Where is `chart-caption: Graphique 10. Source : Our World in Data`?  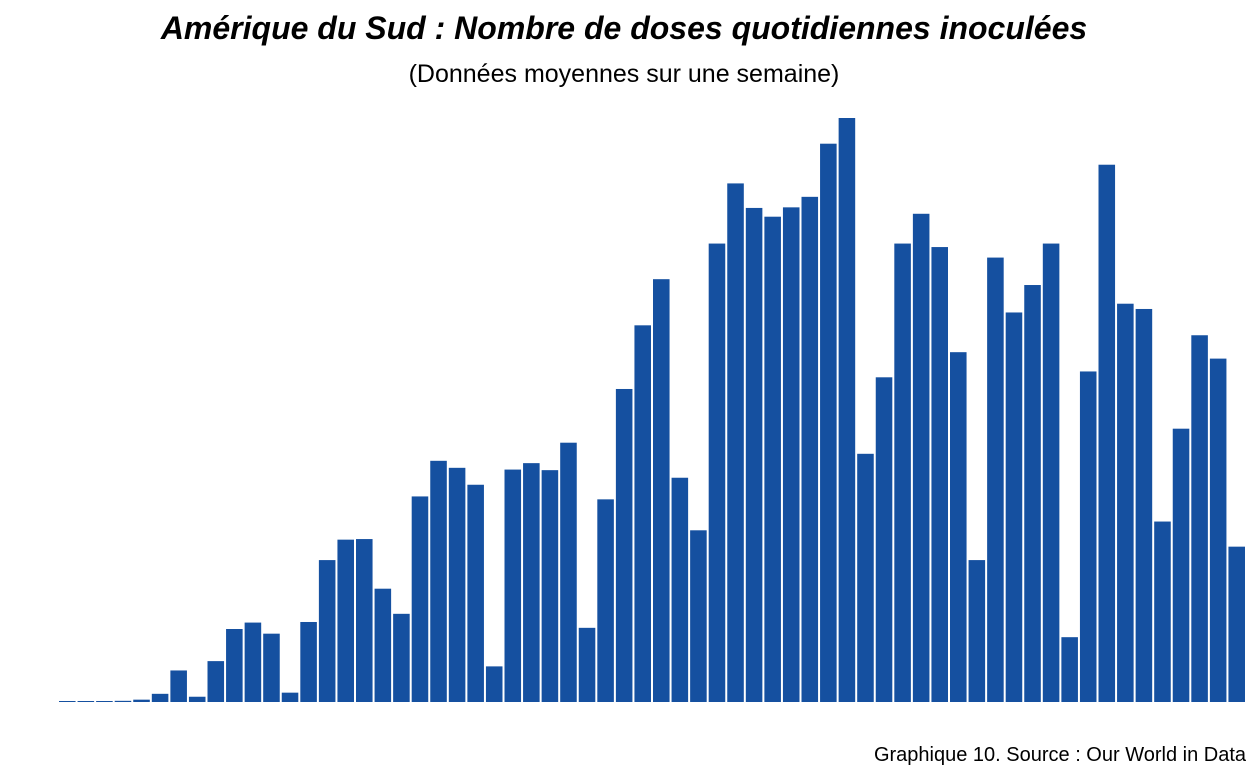 chart-caption: Graphique 10. Source : Our World in Data is located at coordinates (1059, 755).